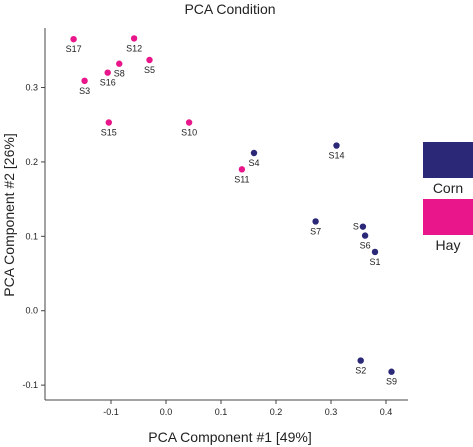 The height and width of the screenshot is (447, 473). I want to click on legend-swatch-hay, so click(448, 217).